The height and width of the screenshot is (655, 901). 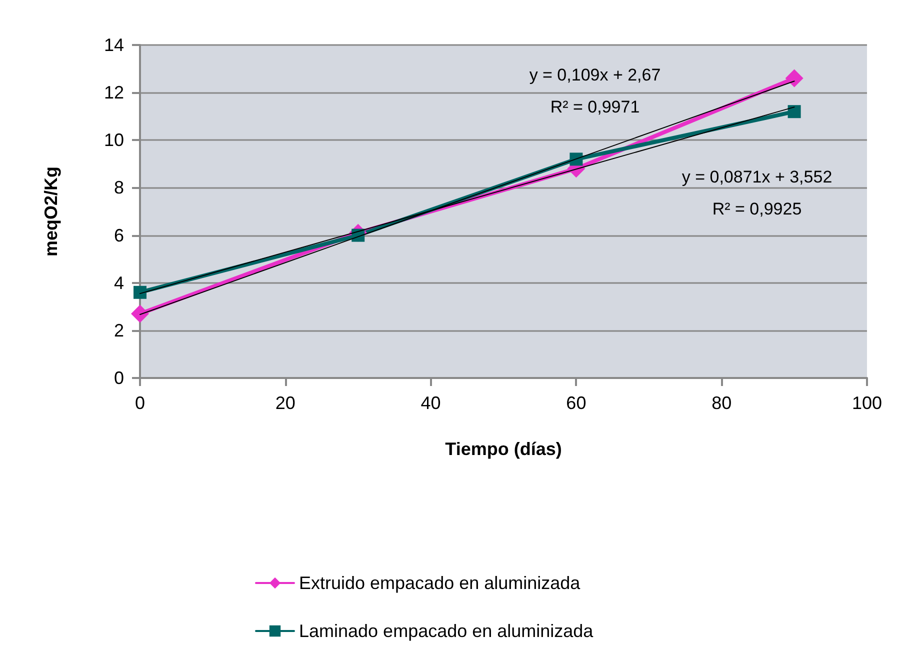 I want to click on y-tick-label: 12, so click(x=114, y=92).